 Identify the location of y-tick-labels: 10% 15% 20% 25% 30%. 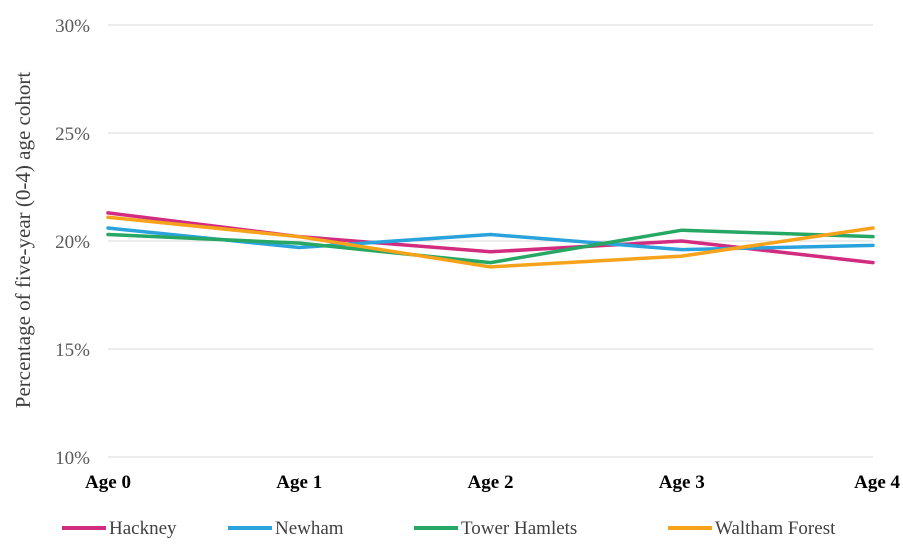
(72, 242).